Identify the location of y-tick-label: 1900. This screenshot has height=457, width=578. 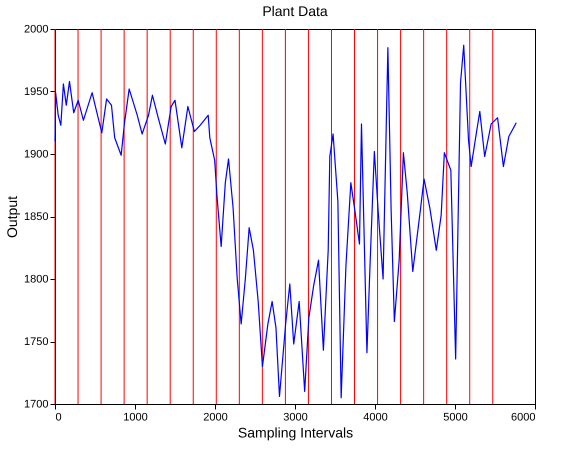
(36, 154).